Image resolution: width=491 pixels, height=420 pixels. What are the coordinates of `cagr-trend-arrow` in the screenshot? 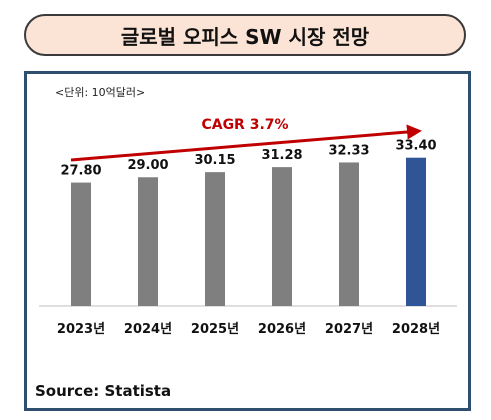 It's located at (246, 143).